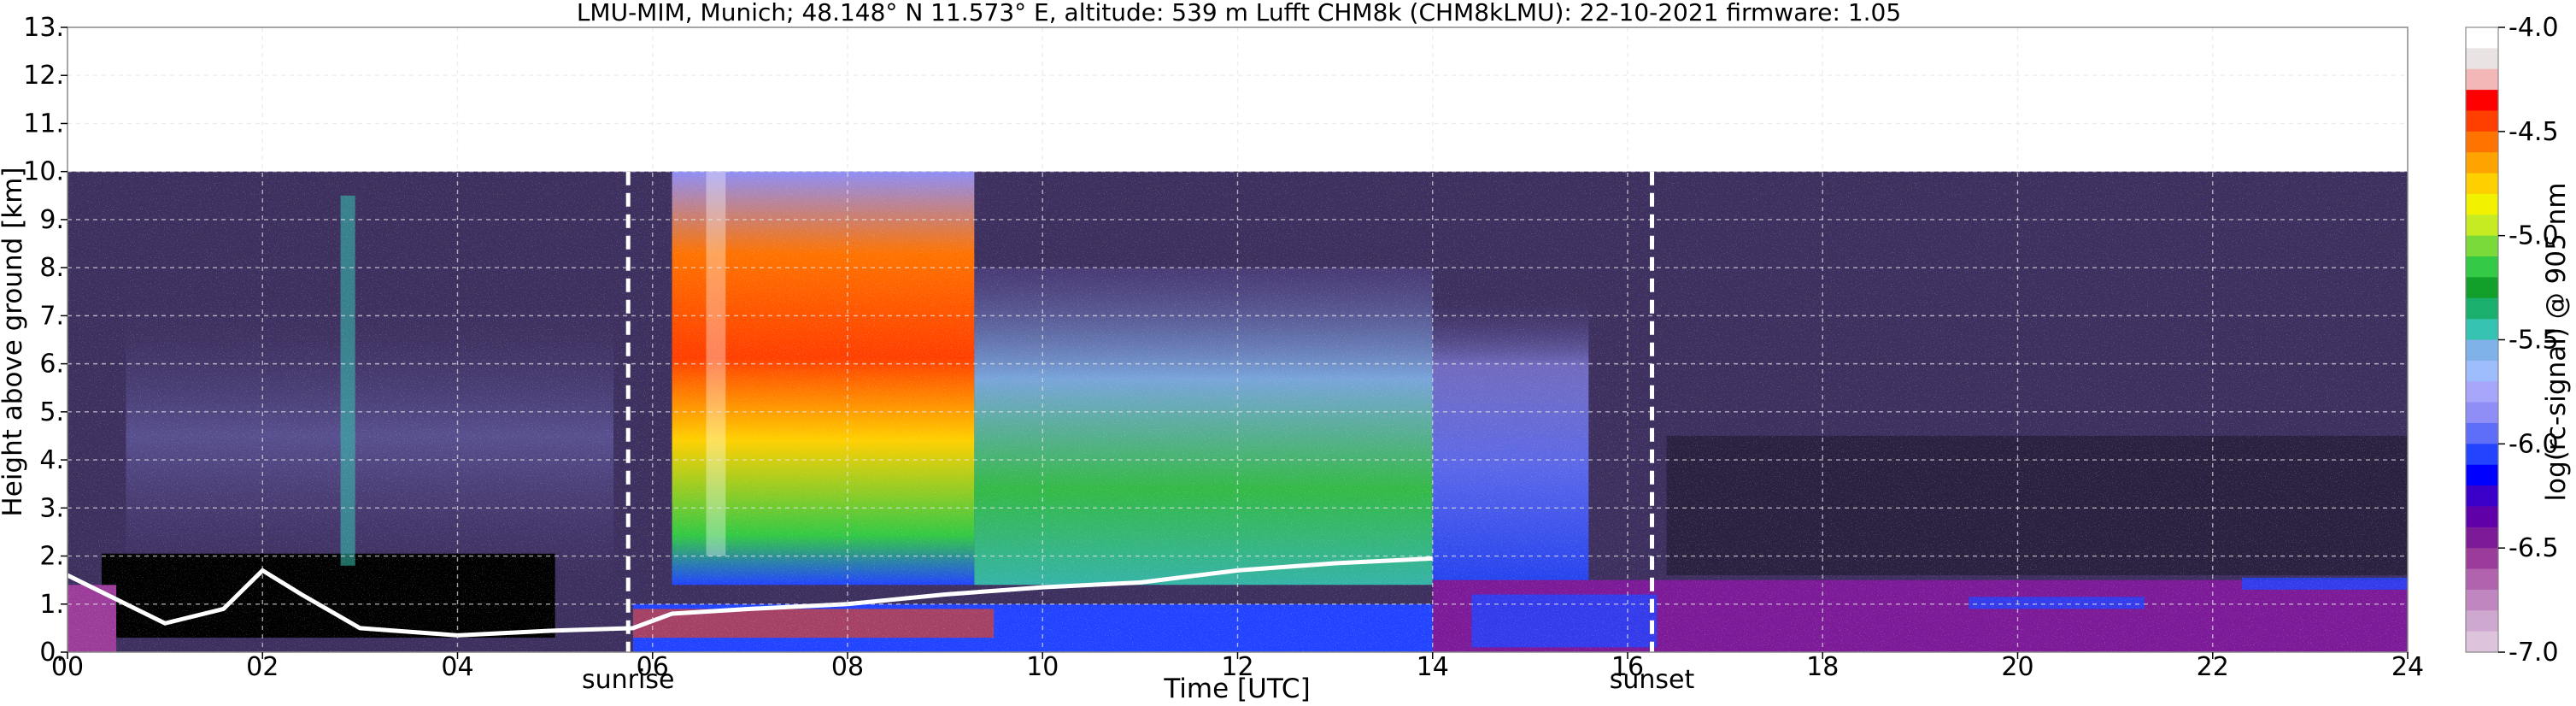 The width and height of the screenshot is (2576, 706). What do you see at coordinates (262, 667) in the screenshot?
I see `x-tick-label: 02` at bounding box center [262, 667].